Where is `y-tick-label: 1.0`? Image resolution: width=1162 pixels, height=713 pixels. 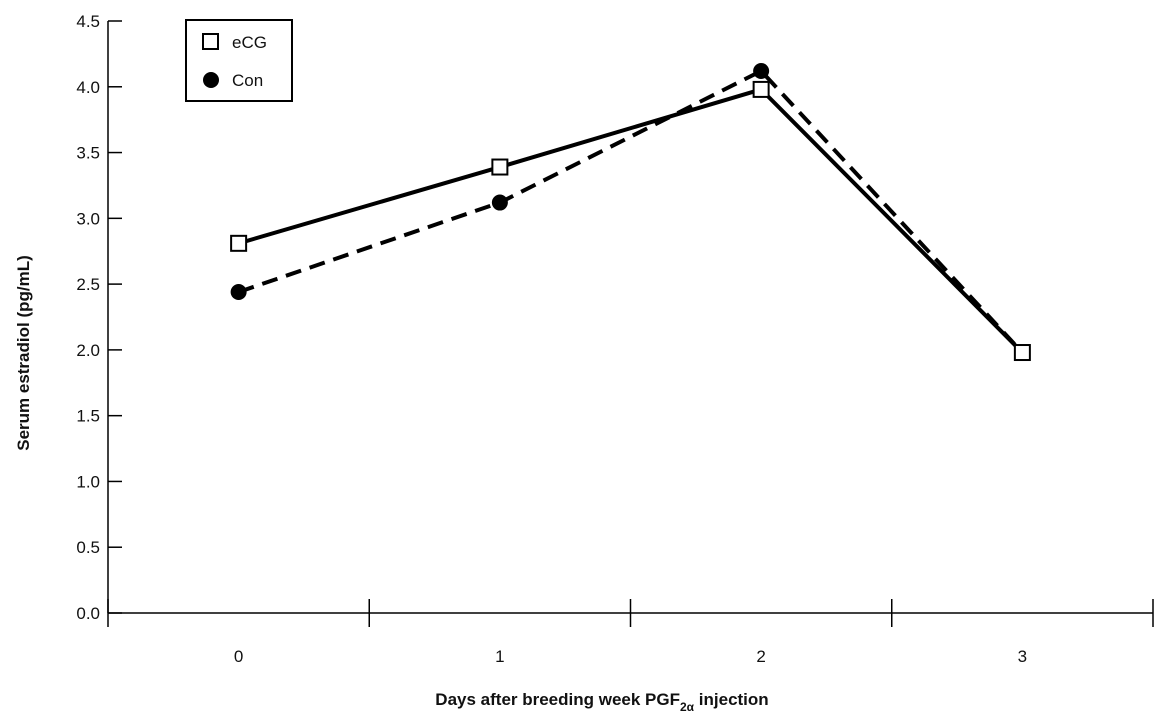 y-tick-label: 1.0 is located at coordinates (88, 481).